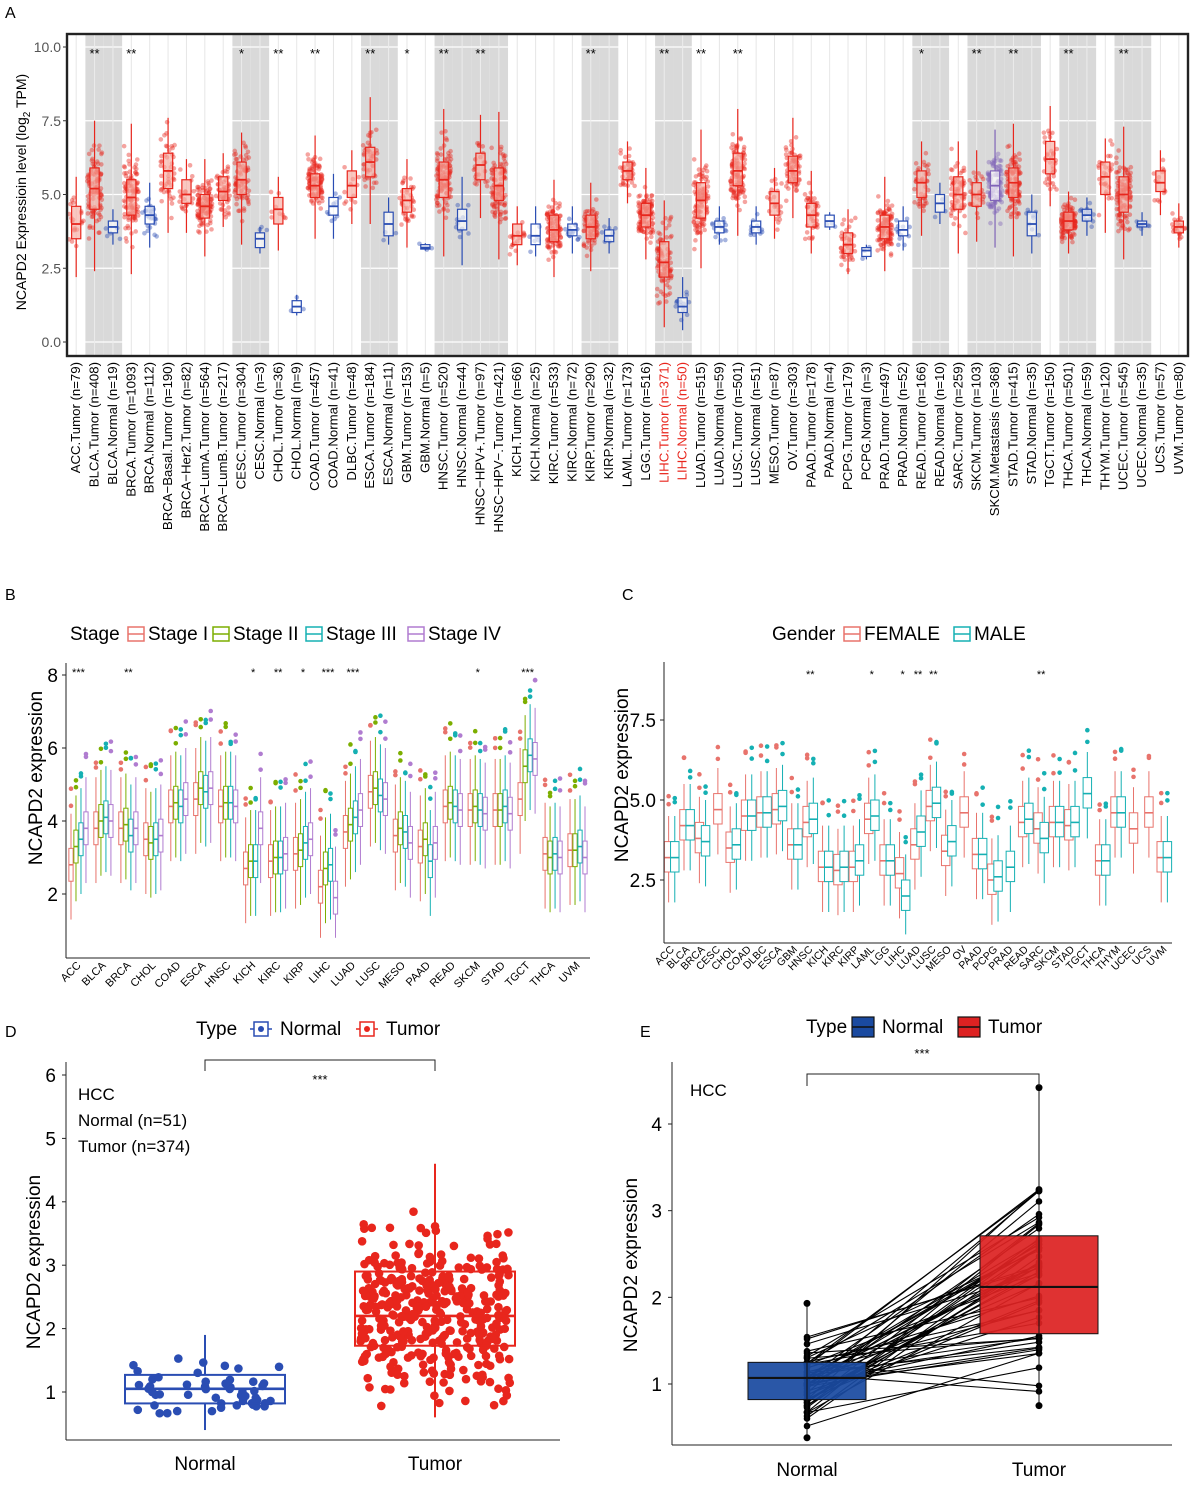  Describe the element at coordinates (167, 975) in the screenshot. I see `panel-b-x-tick-label-COAD: COAD` at that location.